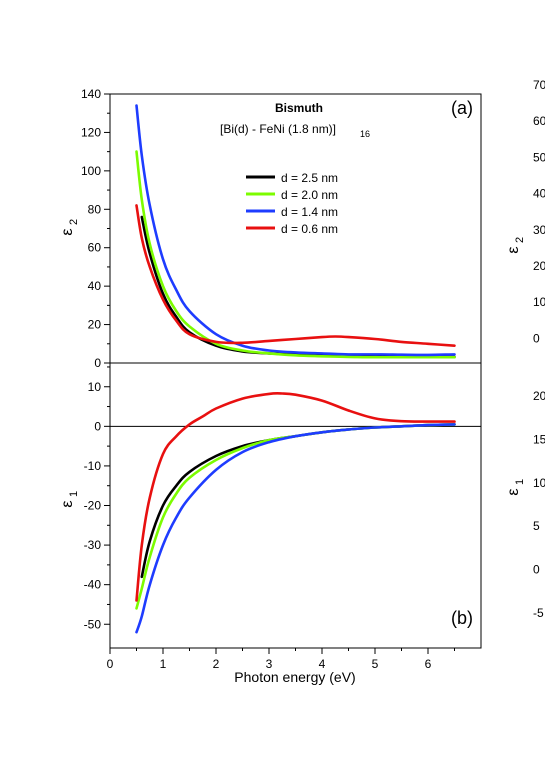  Describe the element at coordinates (93, 624) in the screenshot. I see `y-tick-label: -50` at that location.